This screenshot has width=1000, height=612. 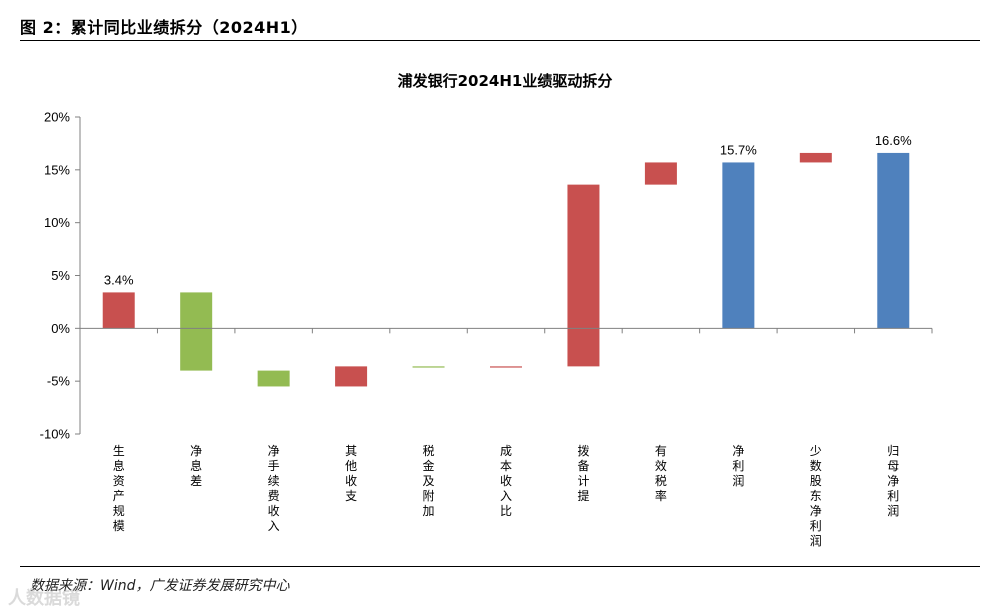 What do you see at coordinates (506, 481) in the screenshot?
I see `category-label-6: 成本收入比` at bounding box center [506, 481].